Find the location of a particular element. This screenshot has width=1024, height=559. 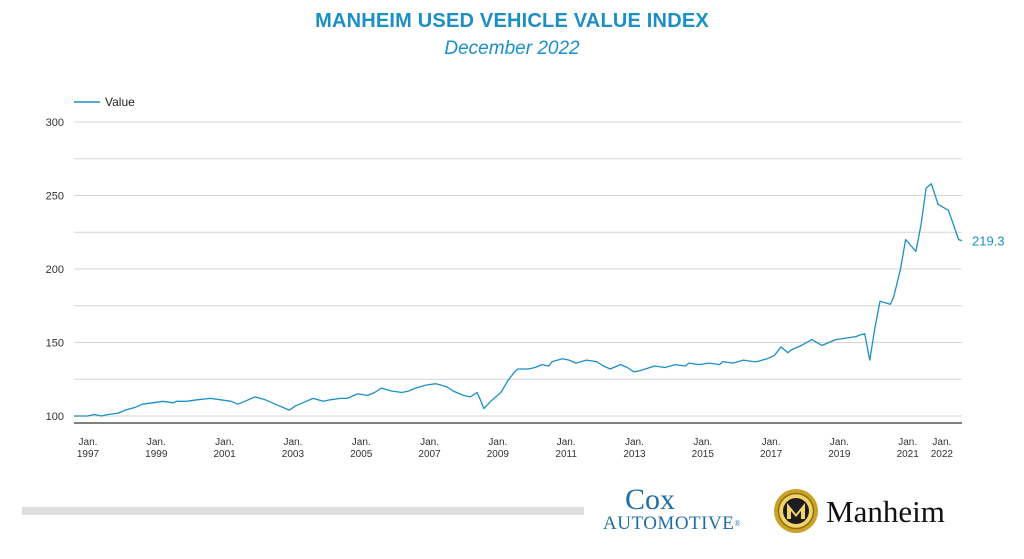

x-tick-label: 2022 is located at coordinates (942, 454).